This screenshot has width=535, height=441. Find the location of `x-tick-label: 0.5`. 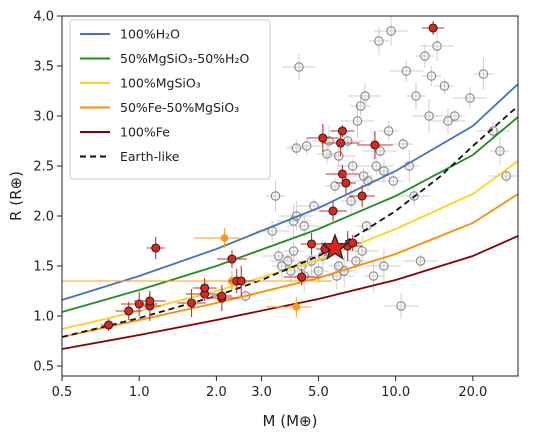

x-tick-label: 0.5 is located at coordinates (62, 392).